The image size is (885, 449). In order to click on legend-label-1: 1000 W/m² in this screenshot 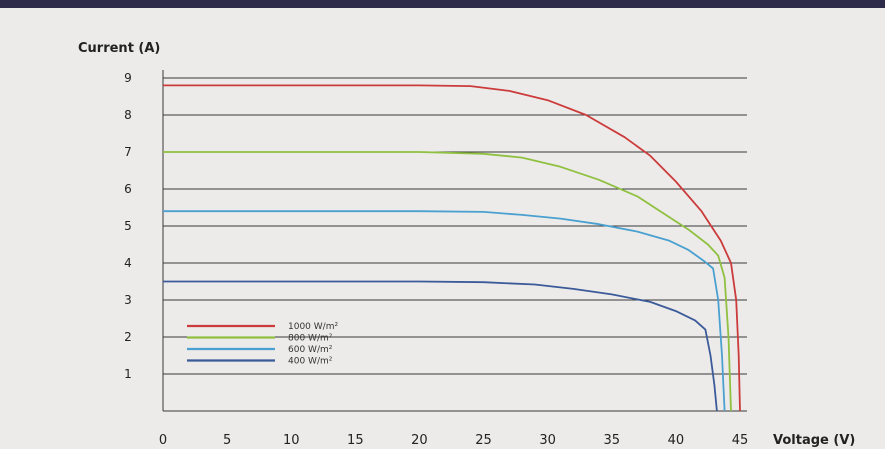, I will do `click(313, 327)`.